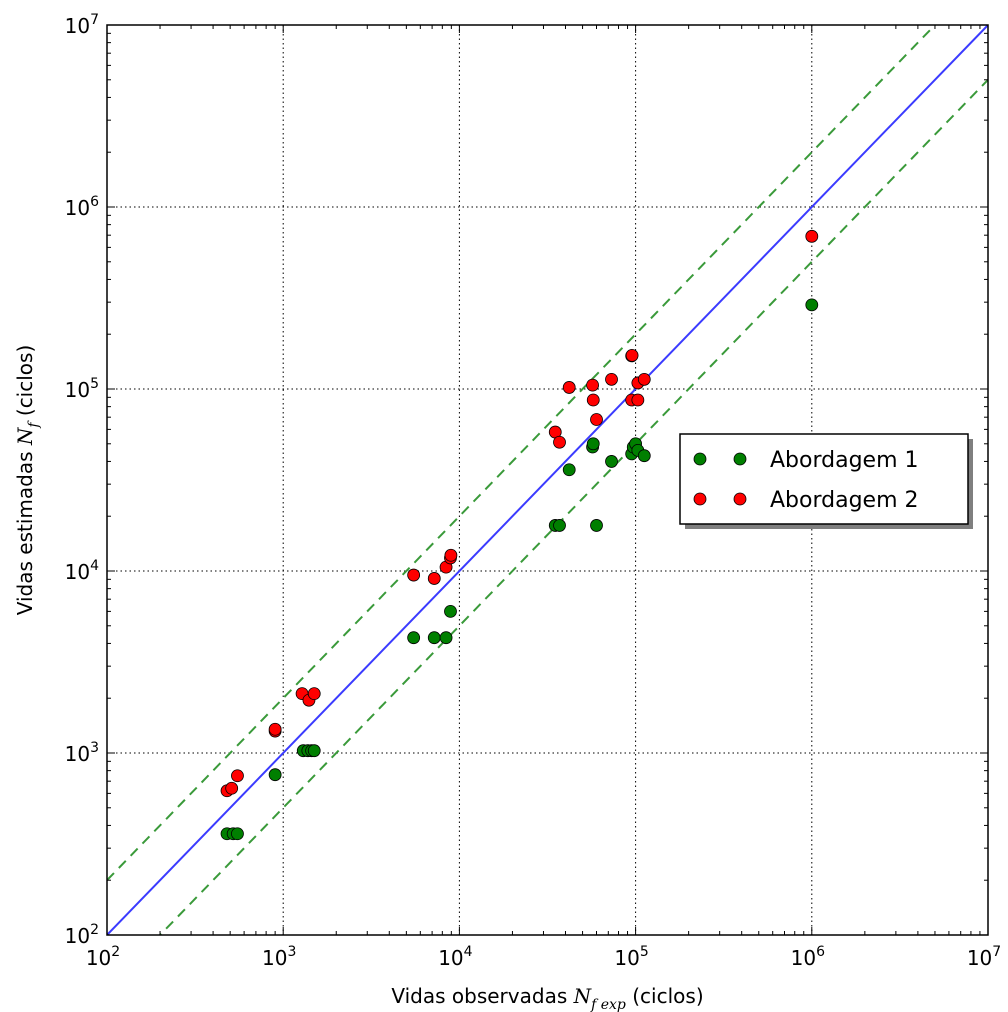 The height and width of the screenshot is (1012, 1008). Describe the element at coordinates (82, 25) in the screenshot. I see `y-tick-label: 10⁷` at that location.